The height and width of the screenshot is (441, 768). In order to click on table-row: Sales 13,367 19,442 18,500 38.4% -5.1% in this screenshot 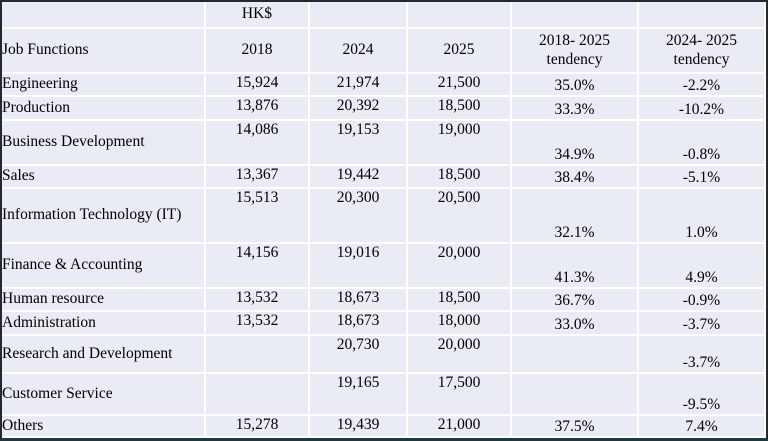, I will do `click(384, 177)`.